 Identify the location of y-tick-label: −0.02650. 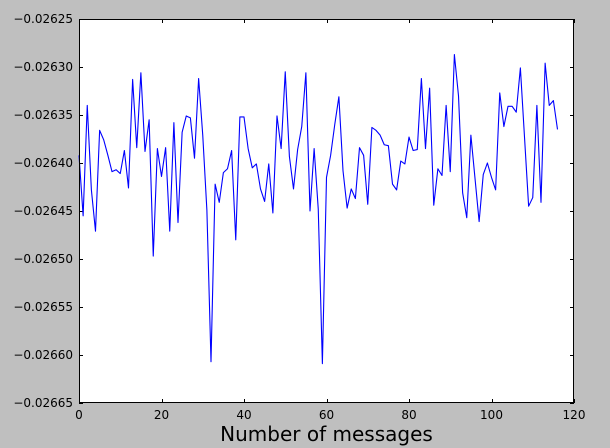
(43, 259).